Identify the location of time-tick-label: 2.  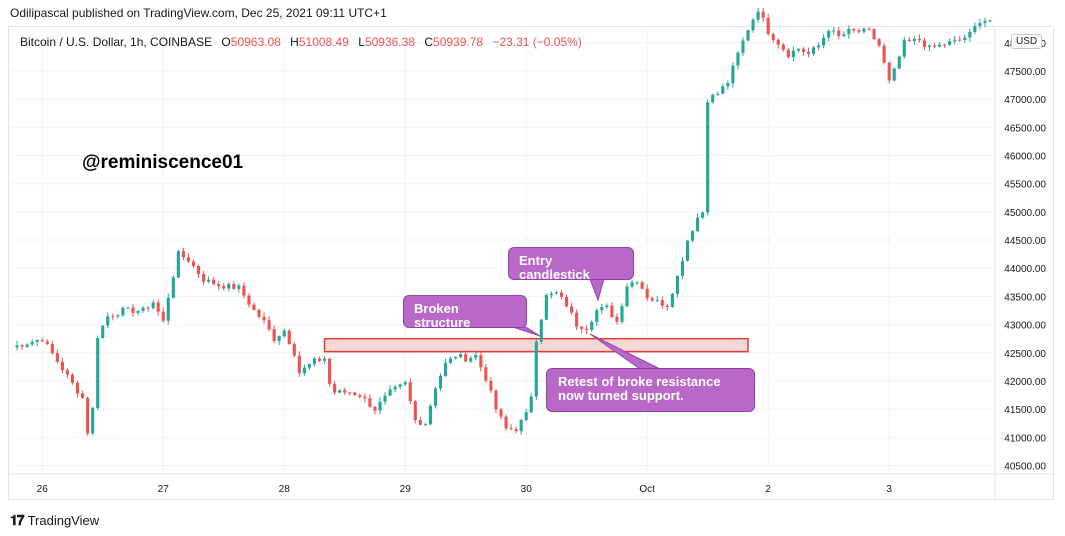
(768, 489).